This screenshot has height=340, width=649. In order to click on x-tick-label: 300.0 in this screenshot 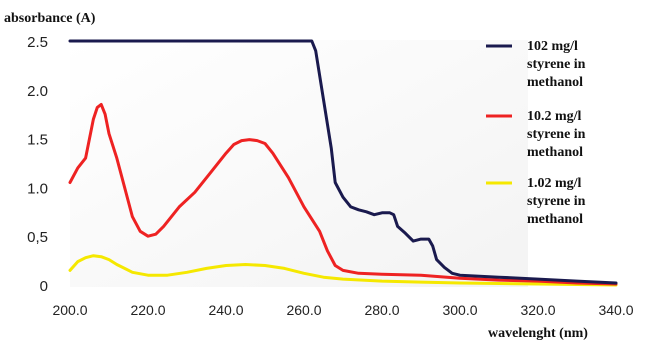, I will do `click(459, 310)`.